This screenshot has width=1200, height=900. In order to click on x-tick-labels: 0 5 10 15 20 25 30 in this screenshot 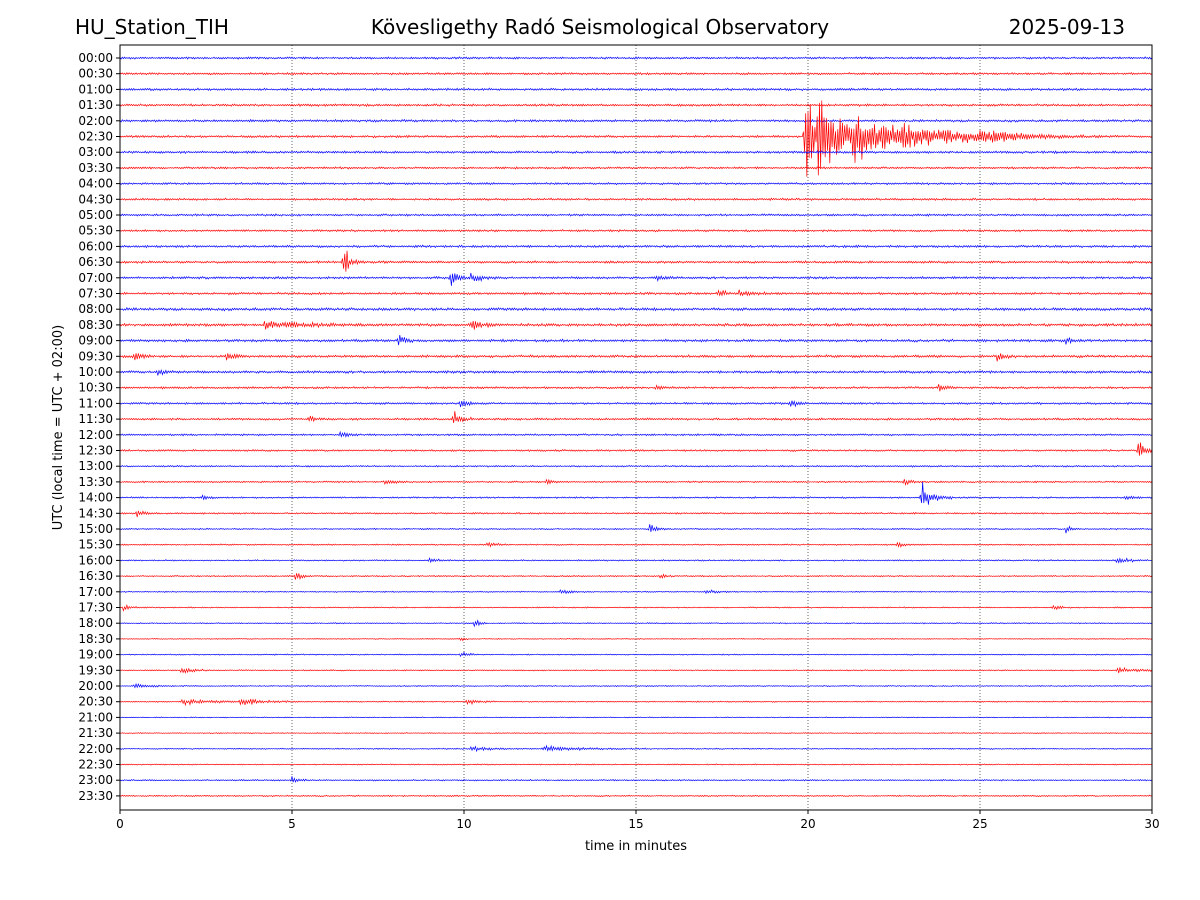, I will do `click(638, 820)`.